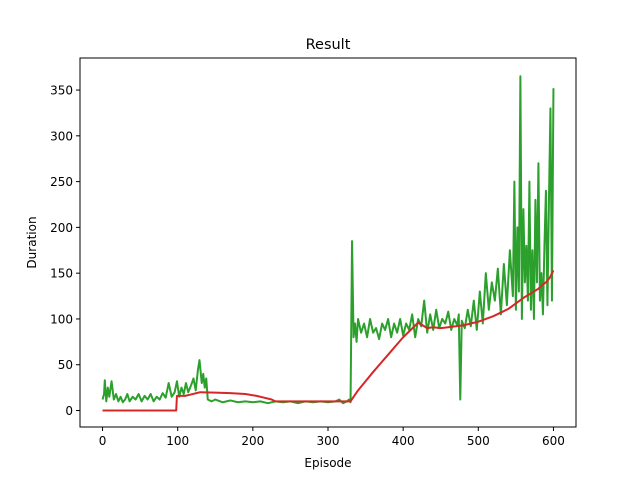 The image size is (640, 480). I want to click on y-tick-label: 100, so click(61, 319).